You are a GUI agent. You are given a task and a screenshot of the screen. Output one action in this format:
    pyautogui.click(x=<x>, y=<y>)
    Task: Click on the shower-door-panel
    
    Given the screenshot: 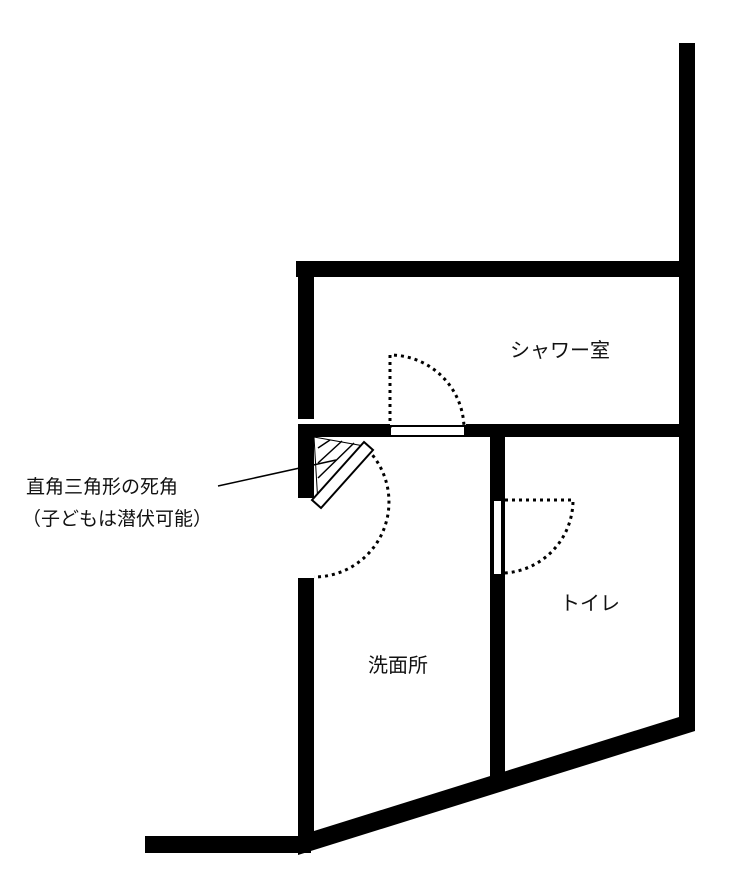 What is the action you would take?
    pyautogui.click(x=427, y=431)
    